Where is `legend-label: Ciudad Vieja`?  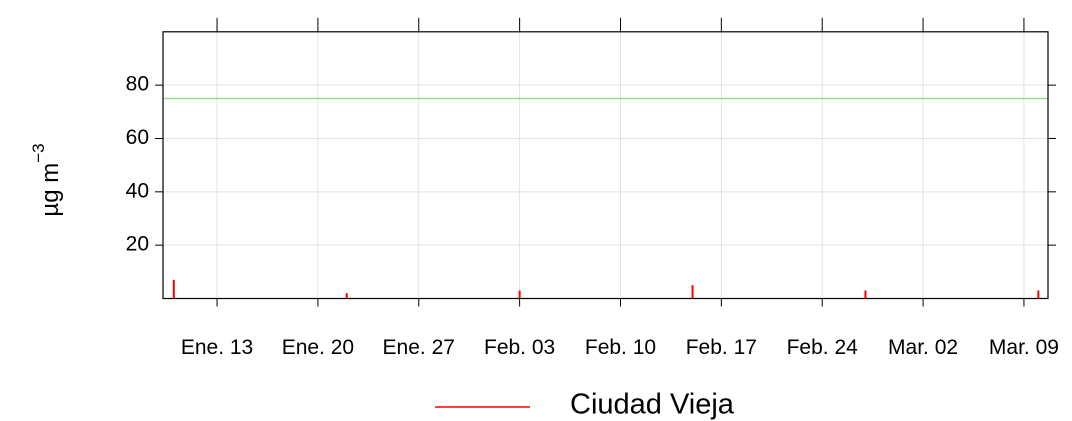
legend-label: Ciudad Vieja is located at coordinates (652, 405).